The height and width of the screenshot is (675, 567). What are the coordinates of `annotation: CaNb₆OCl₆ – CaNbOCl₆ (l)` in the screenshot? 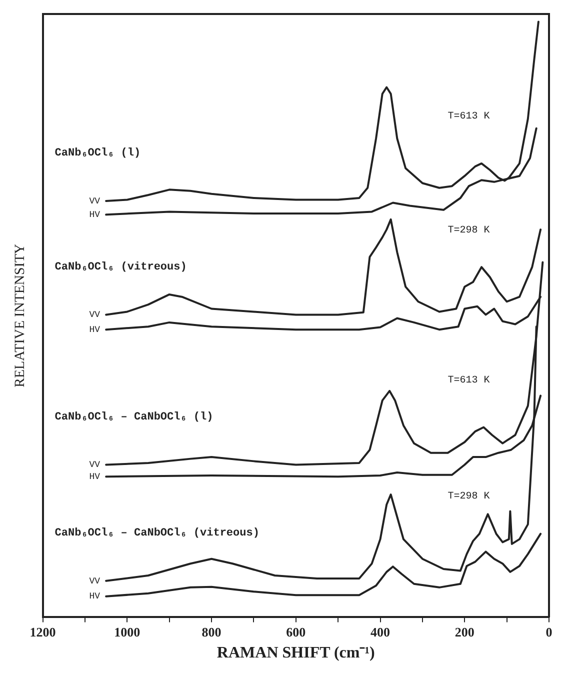 It's located at (134, 418).